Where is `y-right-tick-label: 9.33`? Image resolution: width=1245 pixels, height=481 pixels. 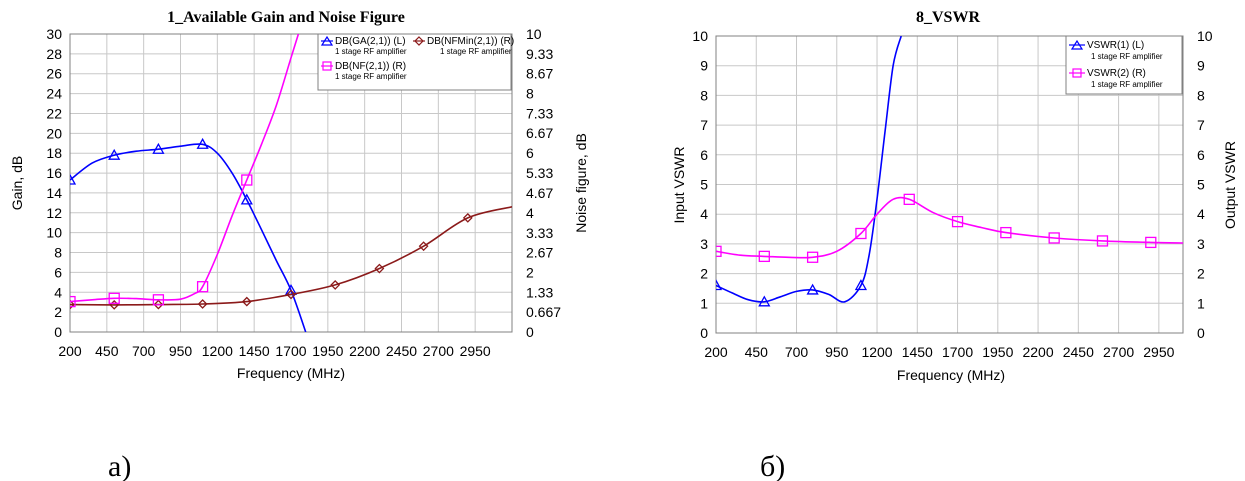
y-right-tick-label: 9.33 is located at coordinates (539, 54).